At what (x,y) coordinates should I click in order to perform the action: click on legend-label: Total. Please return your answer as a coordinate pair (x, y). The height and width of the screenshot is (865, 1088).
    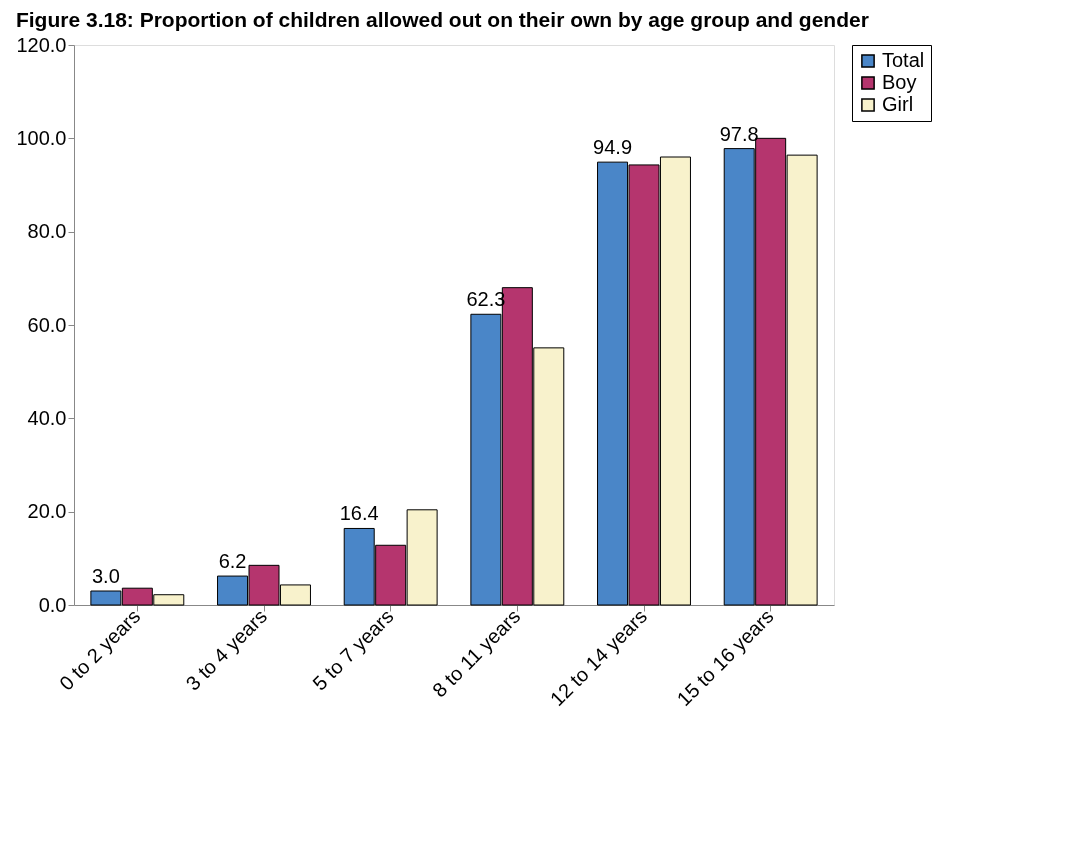
    Looking at the image, I should click on (903, 60).